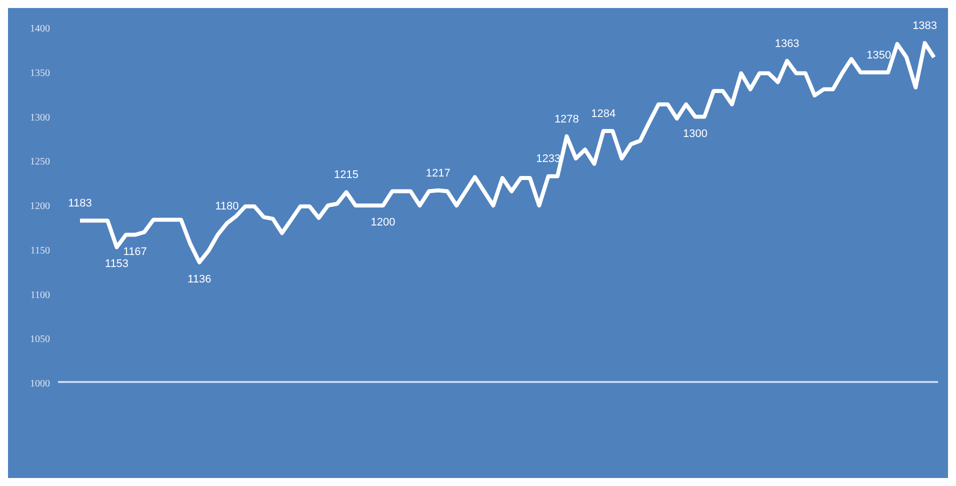  What do you see at coordinates (227, 206) in the screenshot?
I see `data-label: 1180` at bounding box center [227, 206].